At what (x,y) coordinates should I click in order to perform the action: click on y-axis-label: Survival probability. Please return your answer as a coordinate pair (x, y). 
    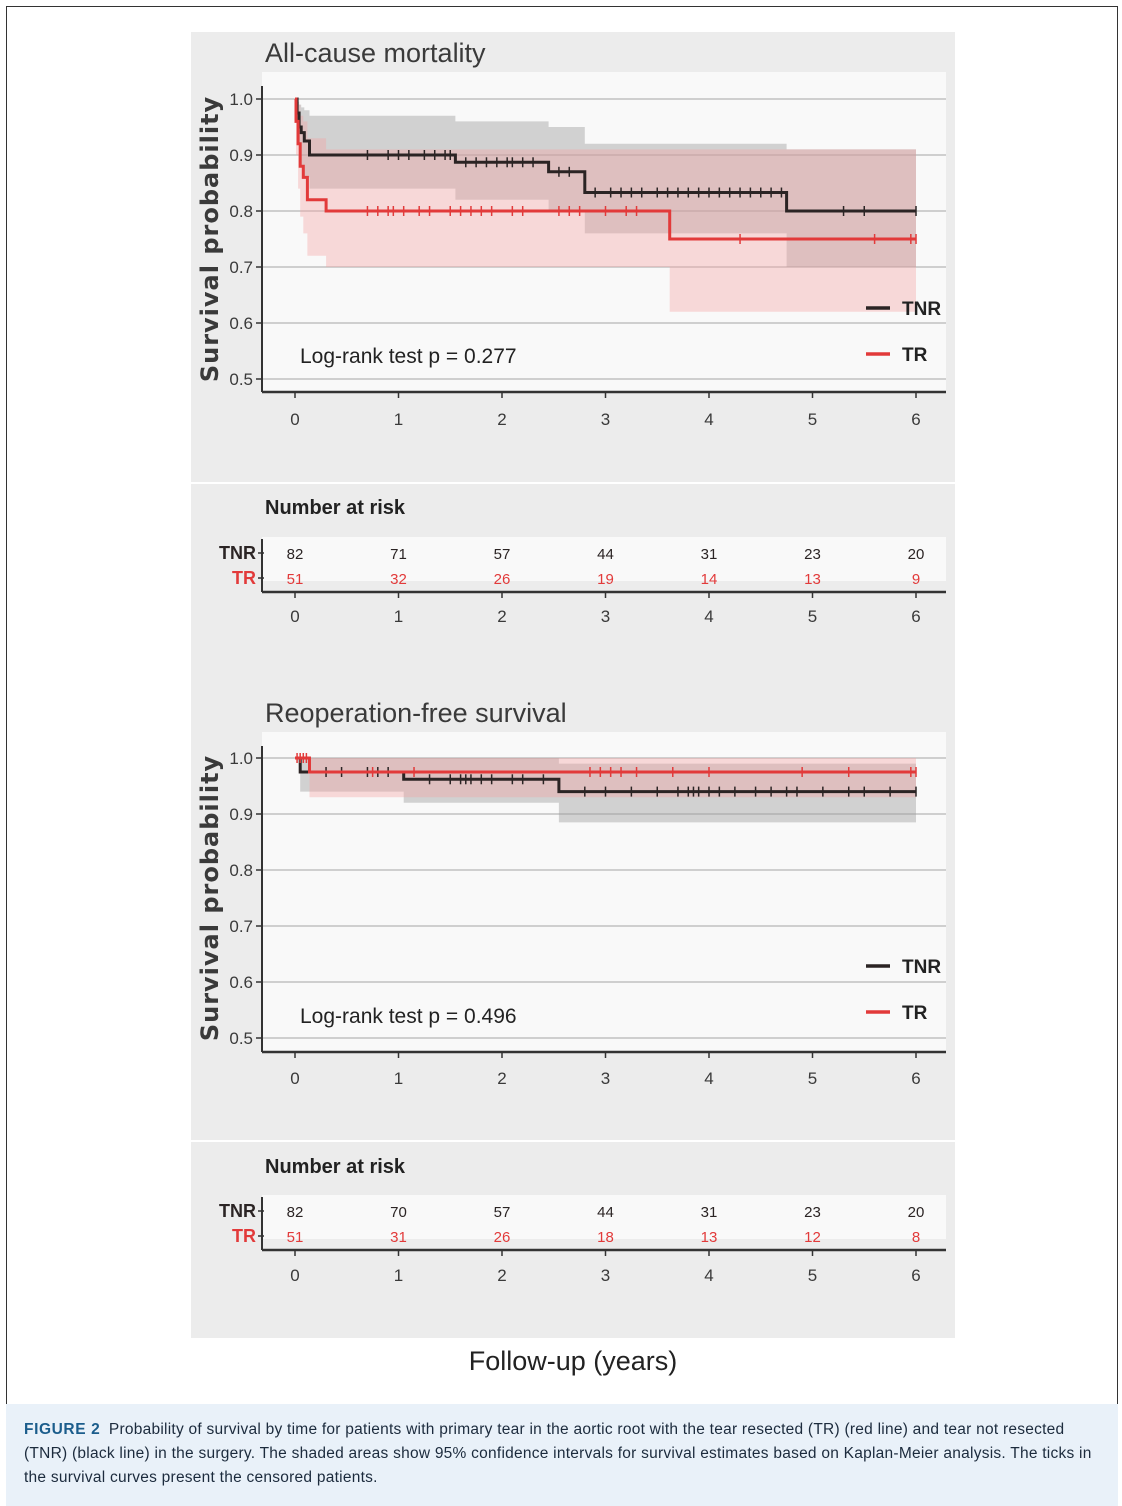
    Looking at the image, I should click on (210, 239).